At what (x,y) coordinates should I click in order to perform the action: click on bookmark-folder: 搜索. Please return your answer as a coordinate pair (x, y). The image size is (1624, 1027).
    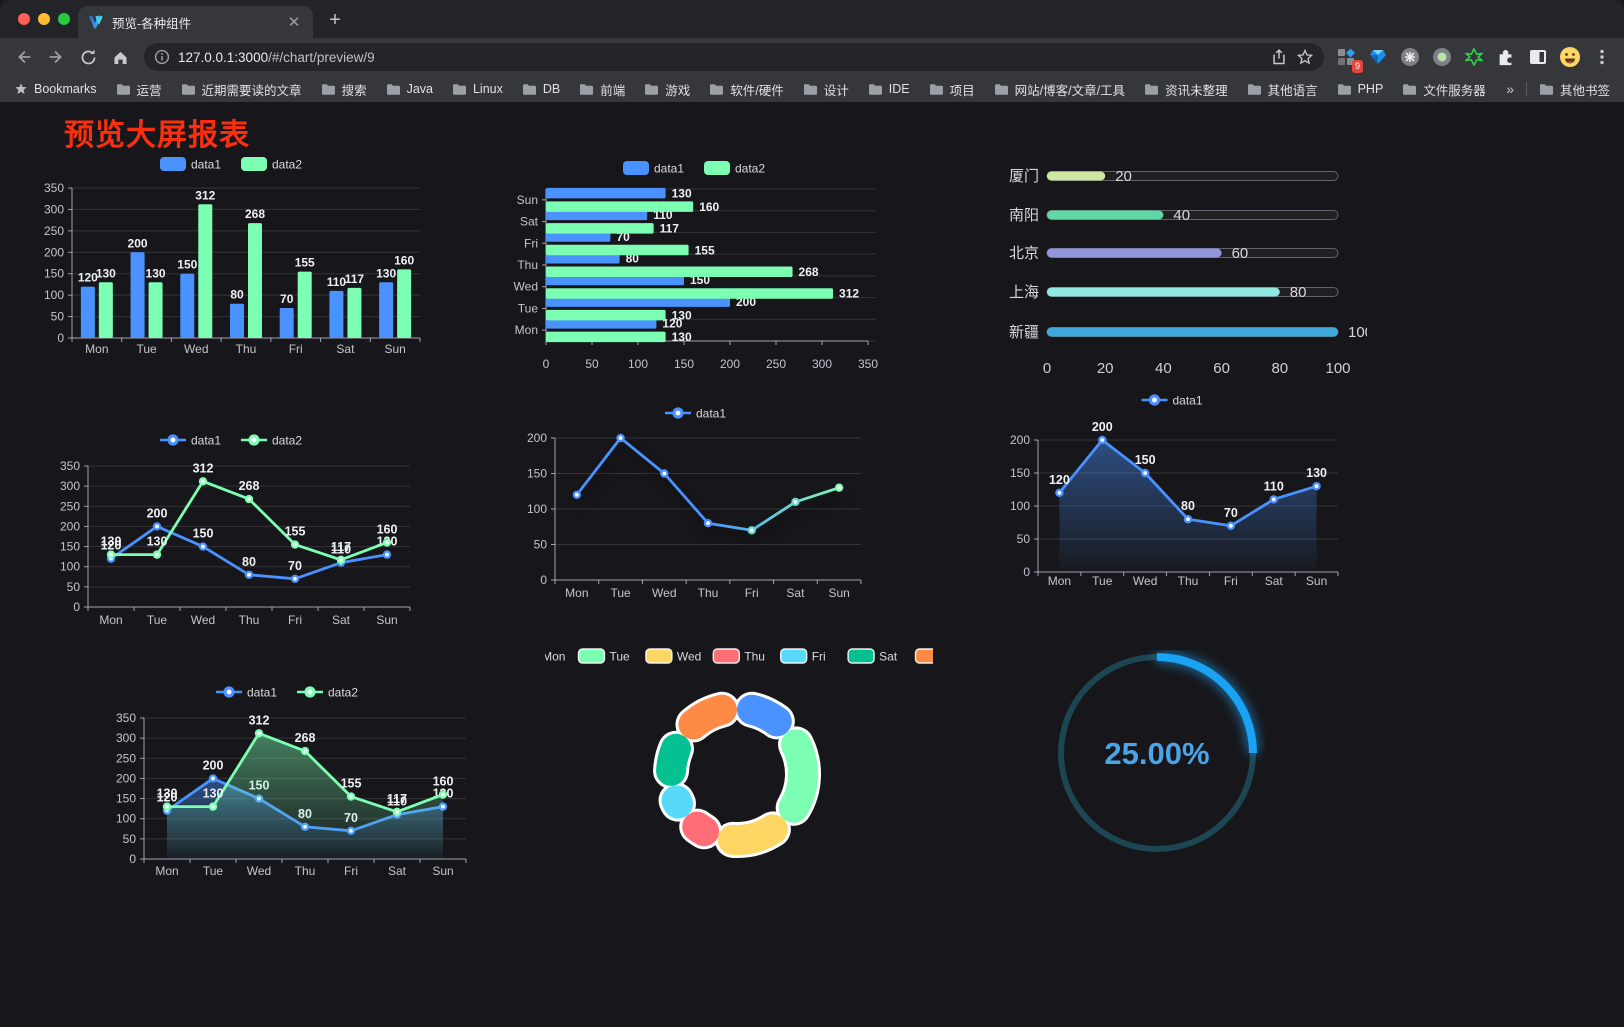
    Looking at the image, I should click on (344, 89).